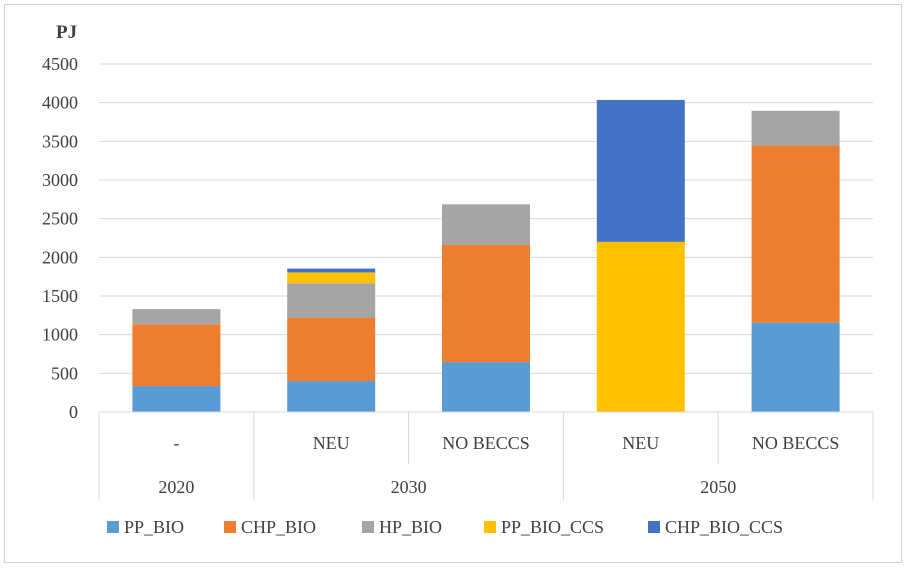  I want to click on y-tick-label: 3000, so click(60, 180).